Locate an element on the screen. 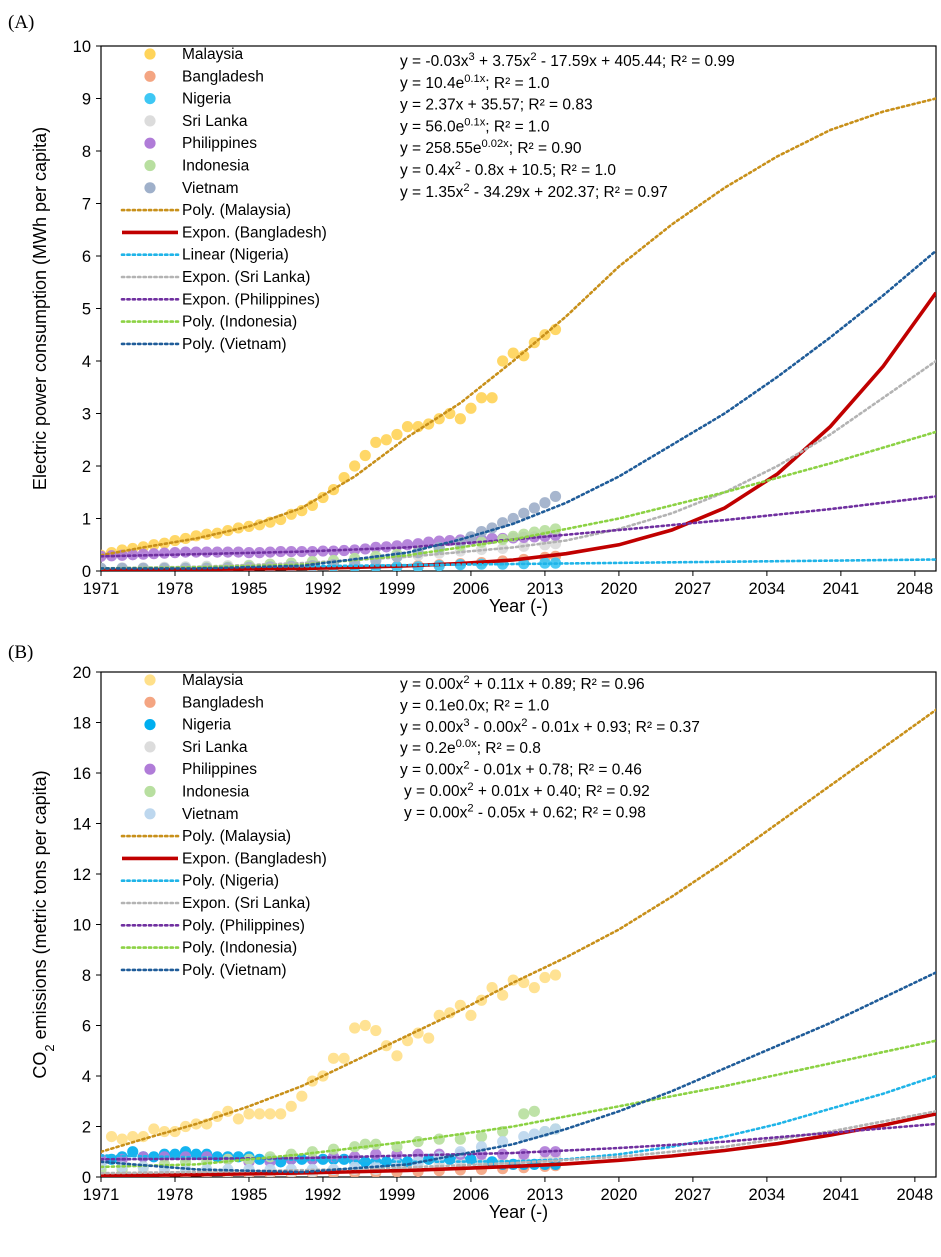 The width and height of the screenshot is (941, 1257). x-tick-label: 1999 is located at coordinates (397, 1195).